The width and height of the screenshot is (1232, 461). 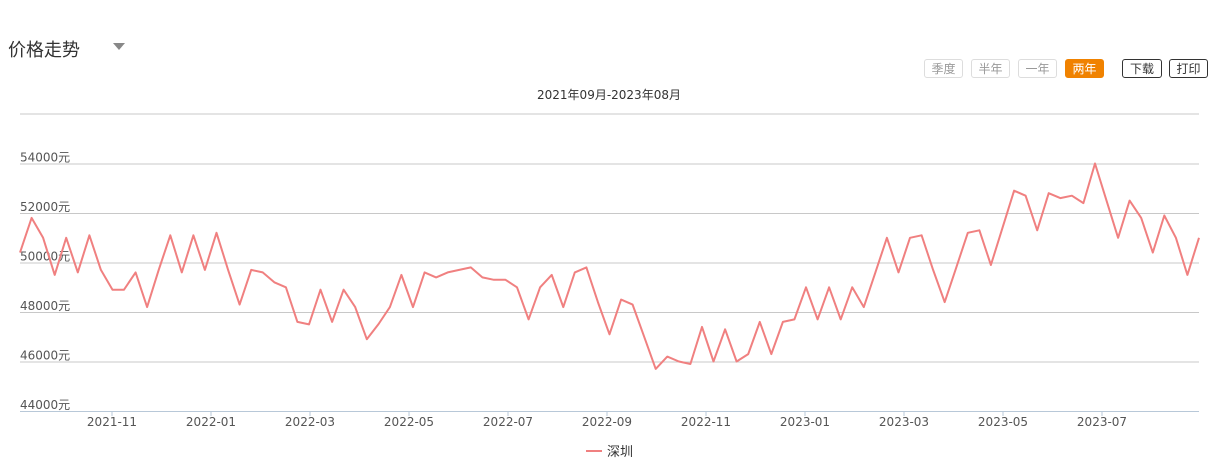 What do you see at coordinates (45, 405) in the screenshot?
I see `y-tick-label: 44000元` at bounding box center [45, 405].